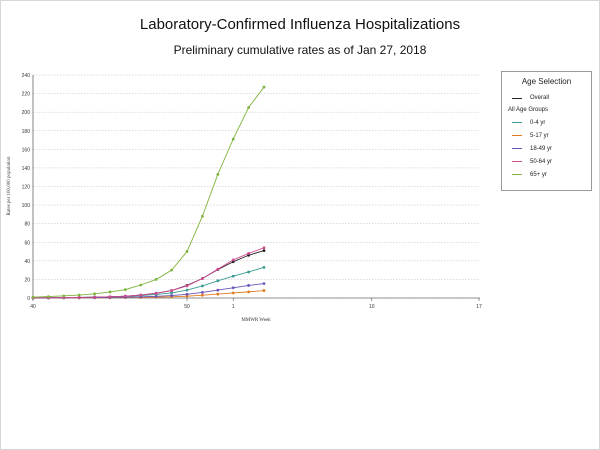  I want to click on y-tick-label: 180, so click(26, 132).